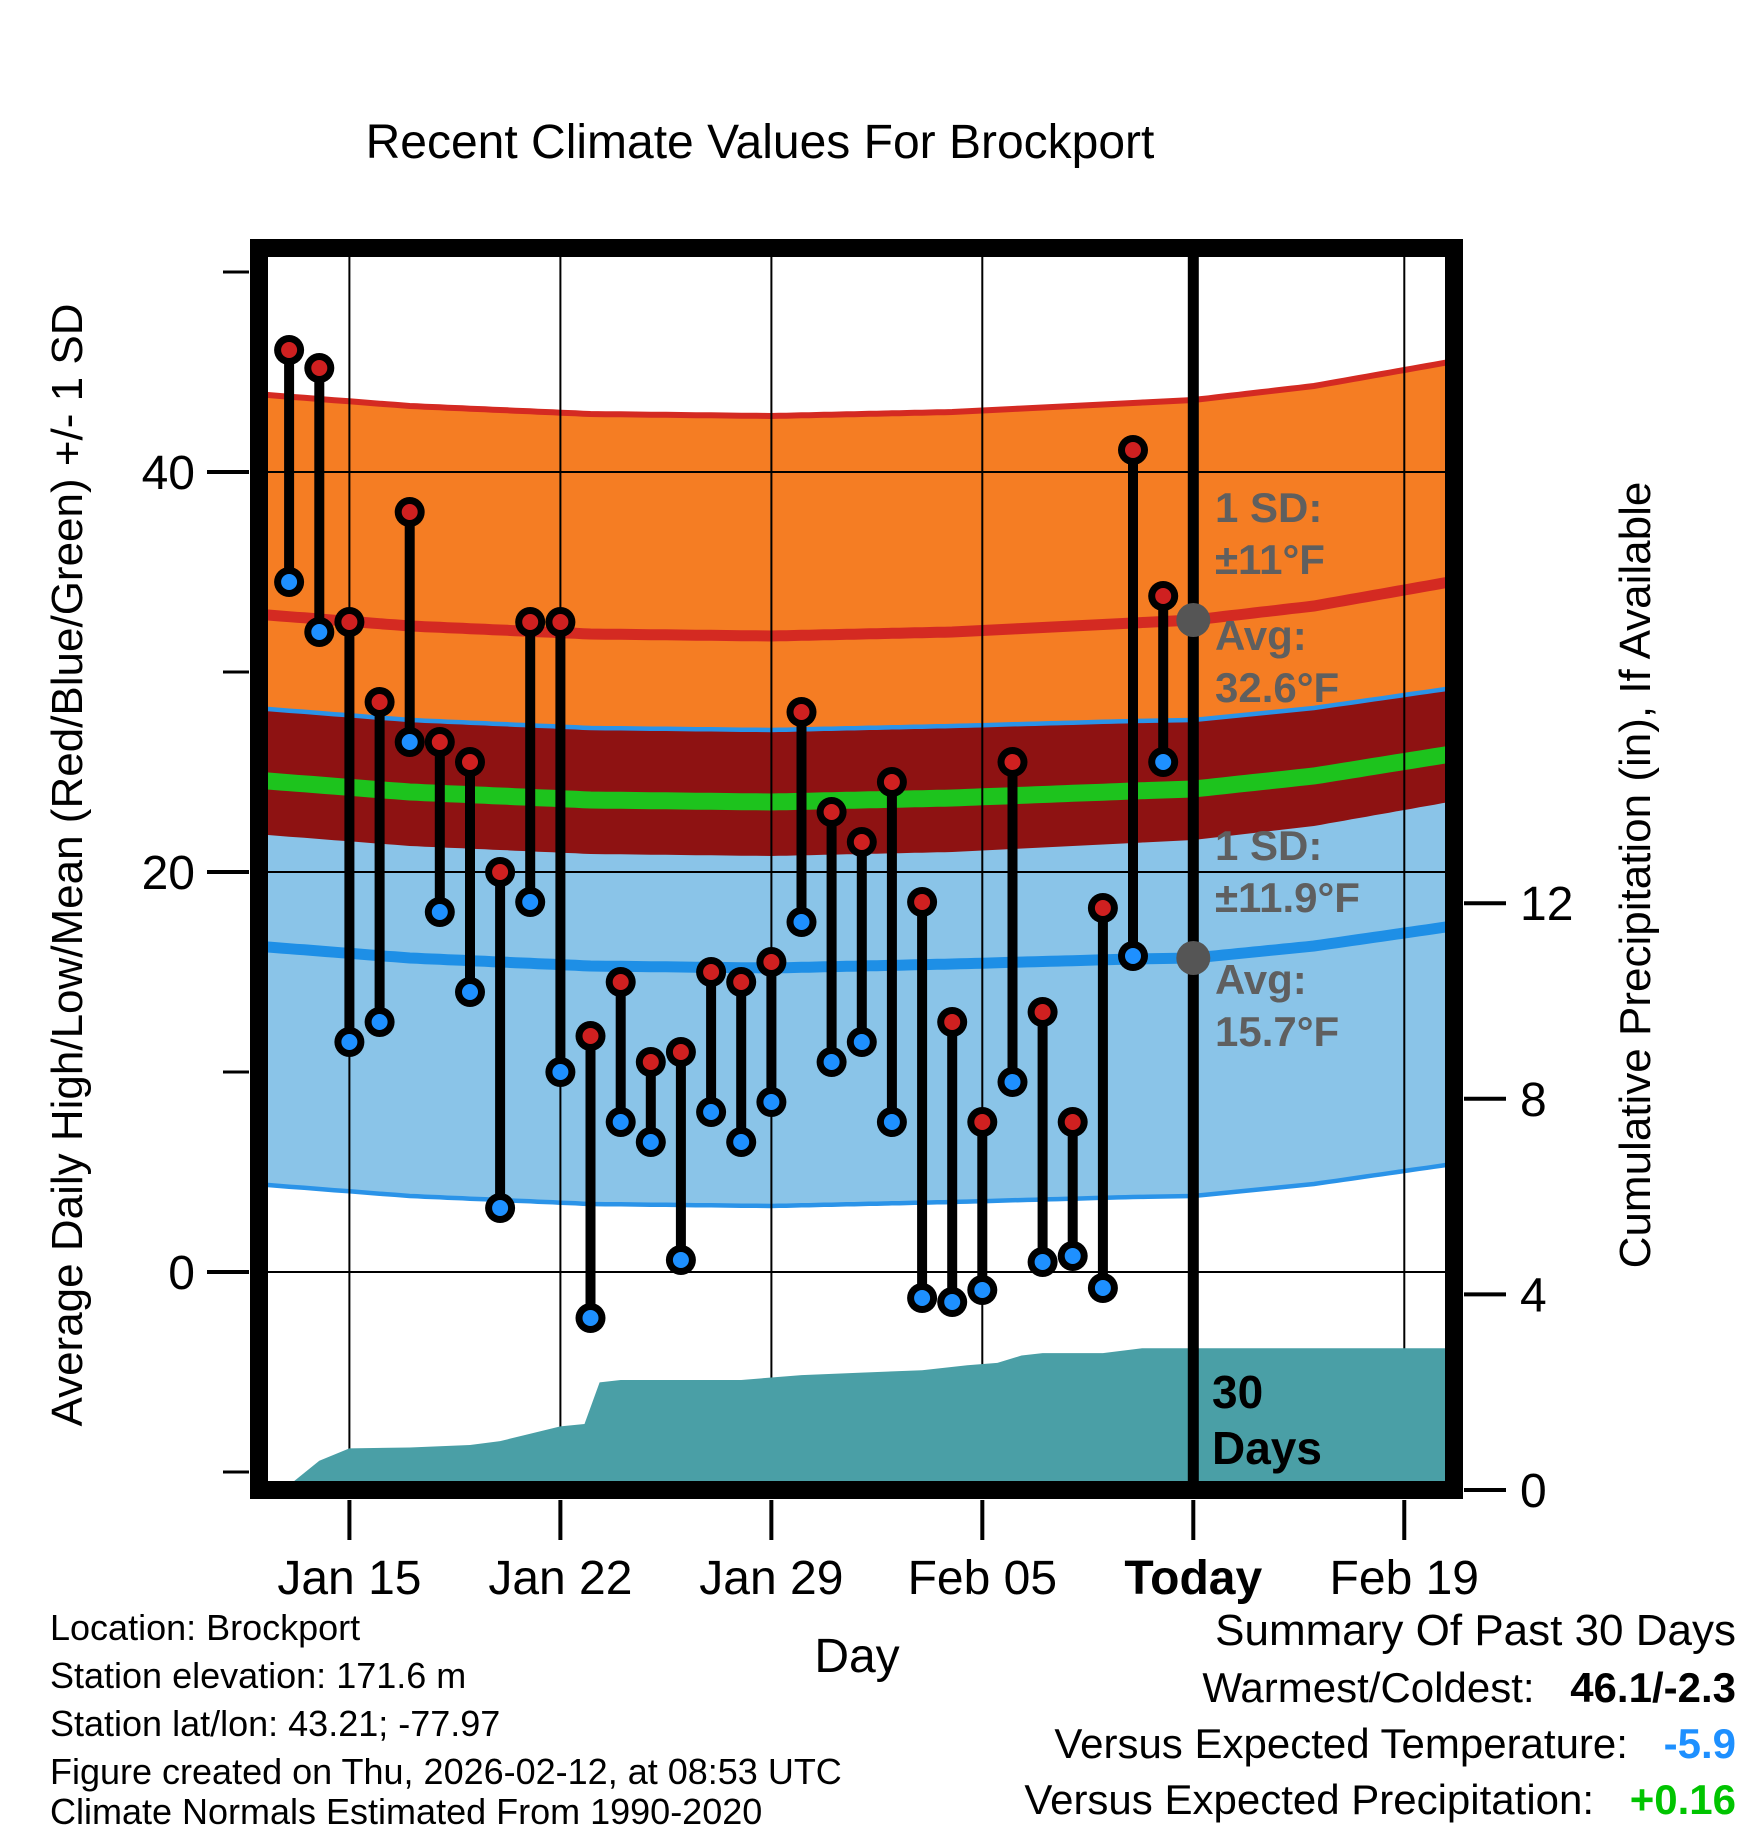  I want to click on x-tick-label: Today, so click(1193, 1578).